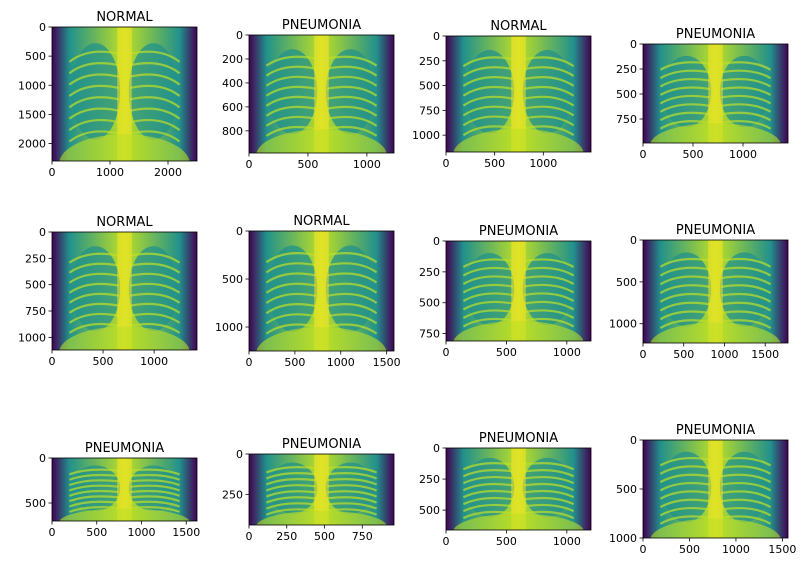 Image resolution: width=808 pixels, height=571 pixels. What do you see at coordinates (232, 131) in the screenshot?
I see `y-tick-label: 800` at bounding box center [232, 131].